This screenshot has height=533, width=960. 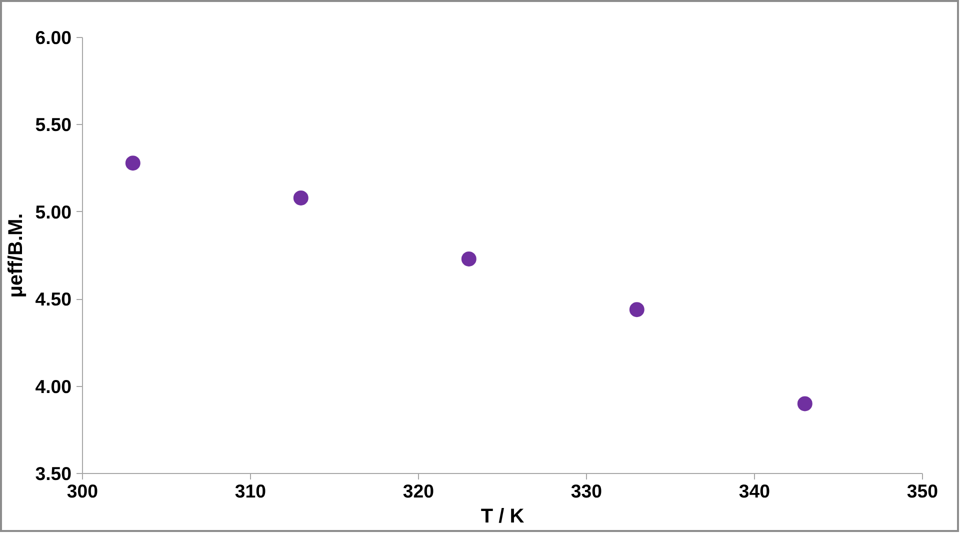 What do you see at coordinates (754, 491) in the screenshot?
I see `x-tick-label: 340` at bounding box center [754, 491].